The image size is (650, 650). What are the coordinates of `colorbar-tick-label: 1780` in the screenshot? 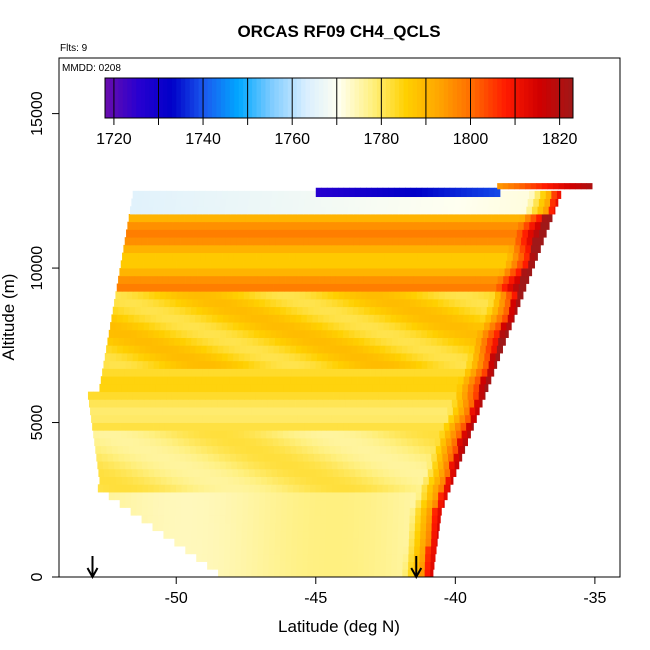 It's located at (382, 139).